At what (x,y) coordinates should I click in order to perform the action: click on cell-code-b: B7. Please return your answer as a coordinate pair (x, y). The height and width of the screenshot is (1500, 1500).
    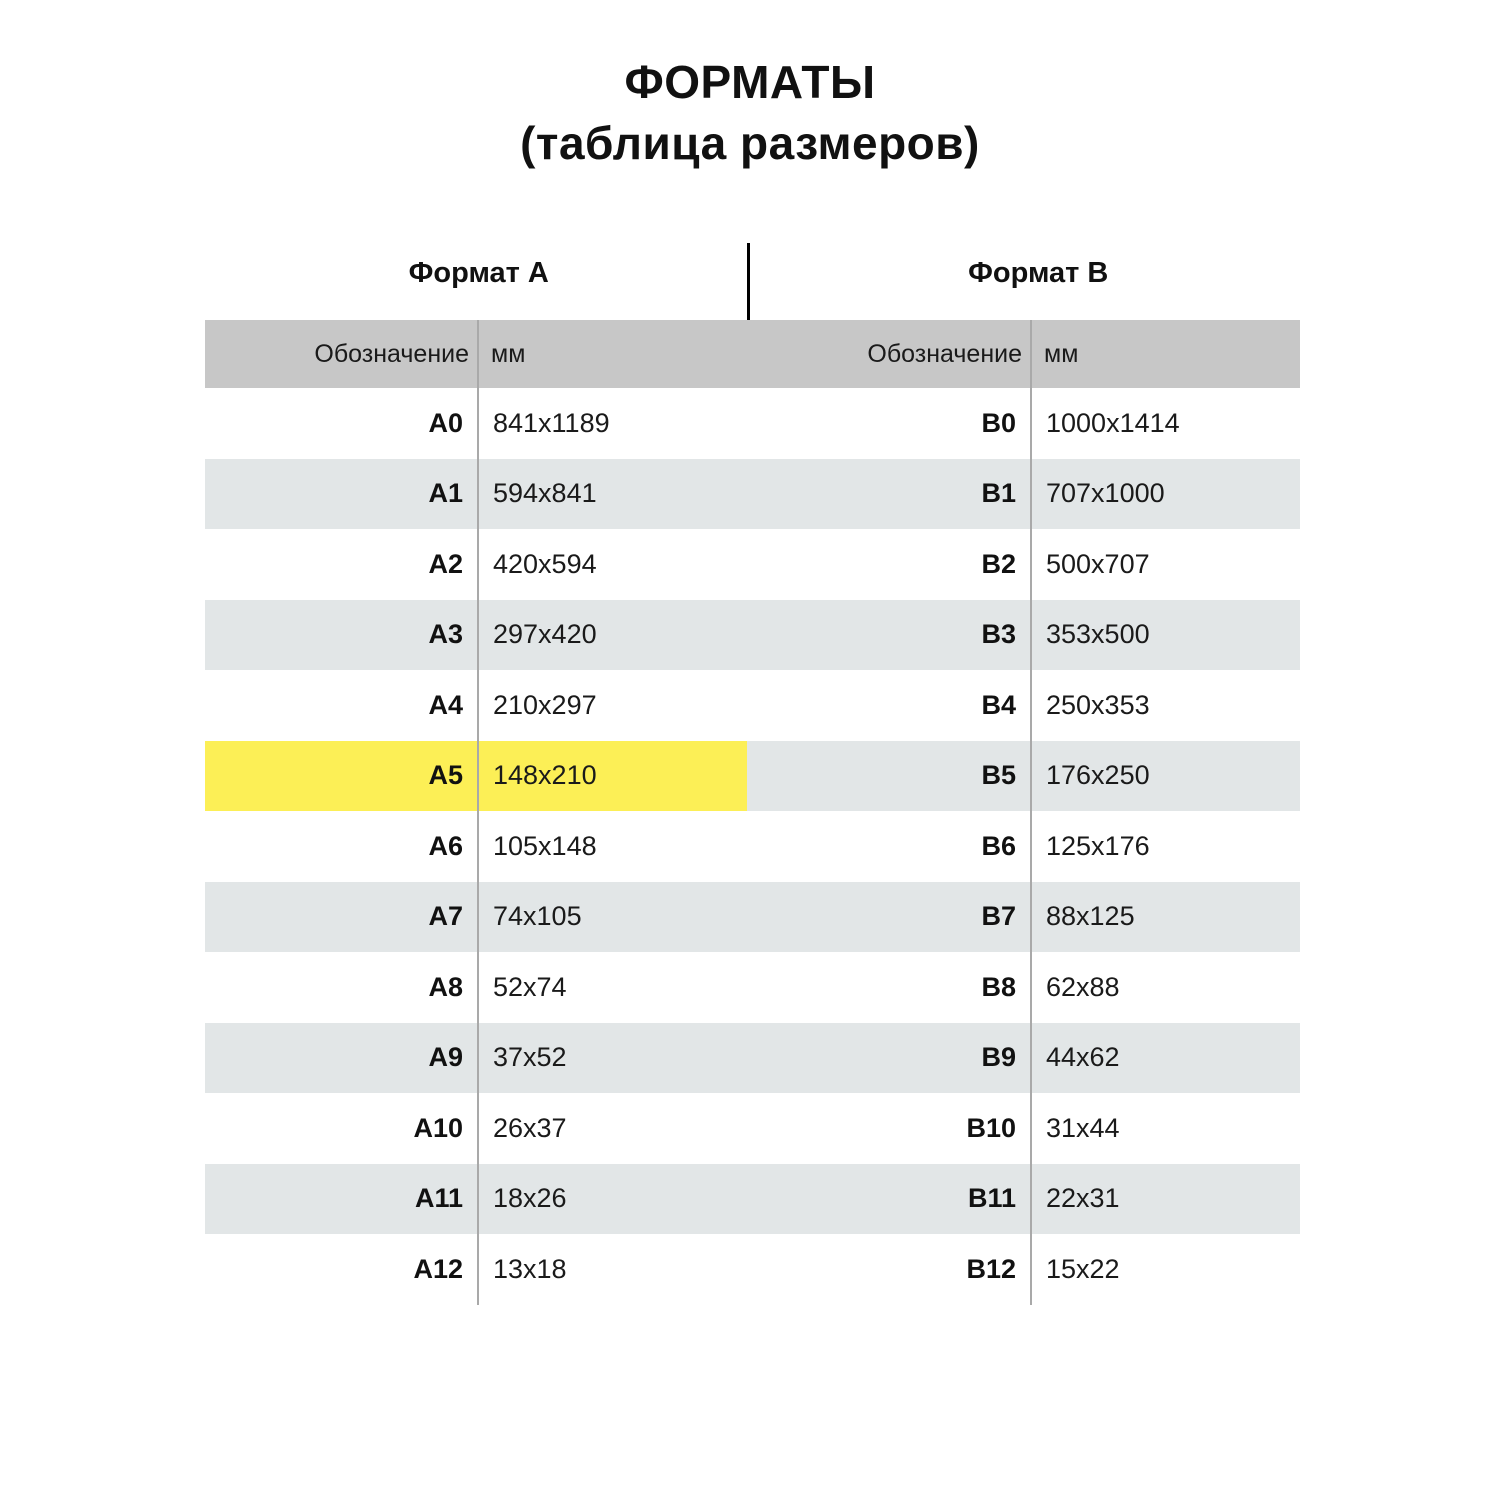
    Looking at the image, I should click on (998, 916).